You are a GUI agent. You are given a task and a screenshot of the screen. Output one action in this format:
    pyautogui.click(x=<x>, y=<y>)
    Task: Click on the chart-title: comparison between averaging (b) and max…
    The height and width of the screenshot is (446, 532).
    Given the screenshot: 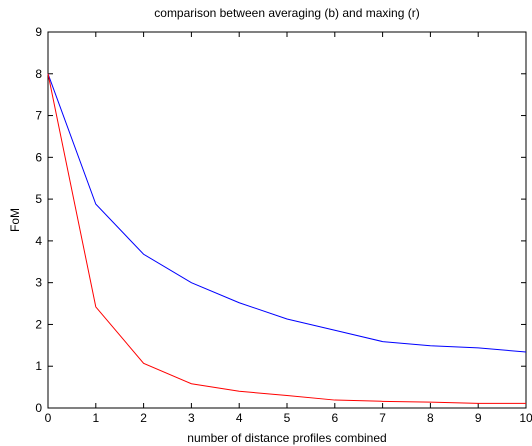 What is the action you would take?
    pyautogui.click(x=286, y=13)
    